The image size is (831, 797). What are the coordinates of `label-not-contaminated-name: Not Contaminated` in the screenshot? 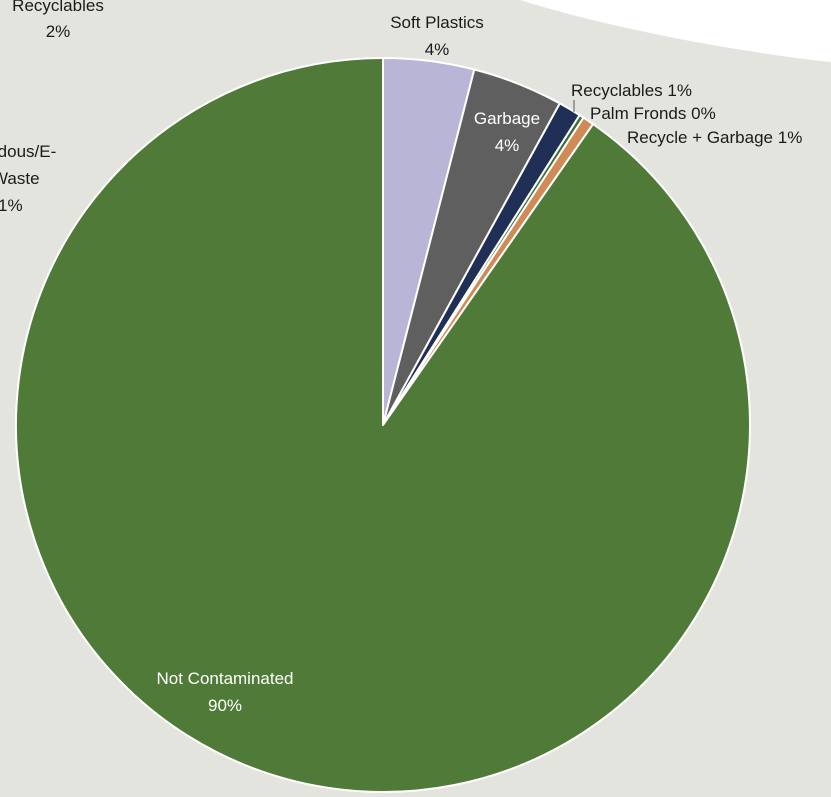 It's located at (224, 678).